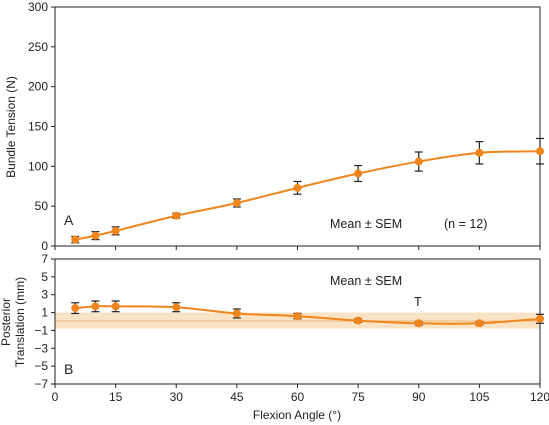  I want to click on panel-b-y-tick-label: 1, so click(44, 313).